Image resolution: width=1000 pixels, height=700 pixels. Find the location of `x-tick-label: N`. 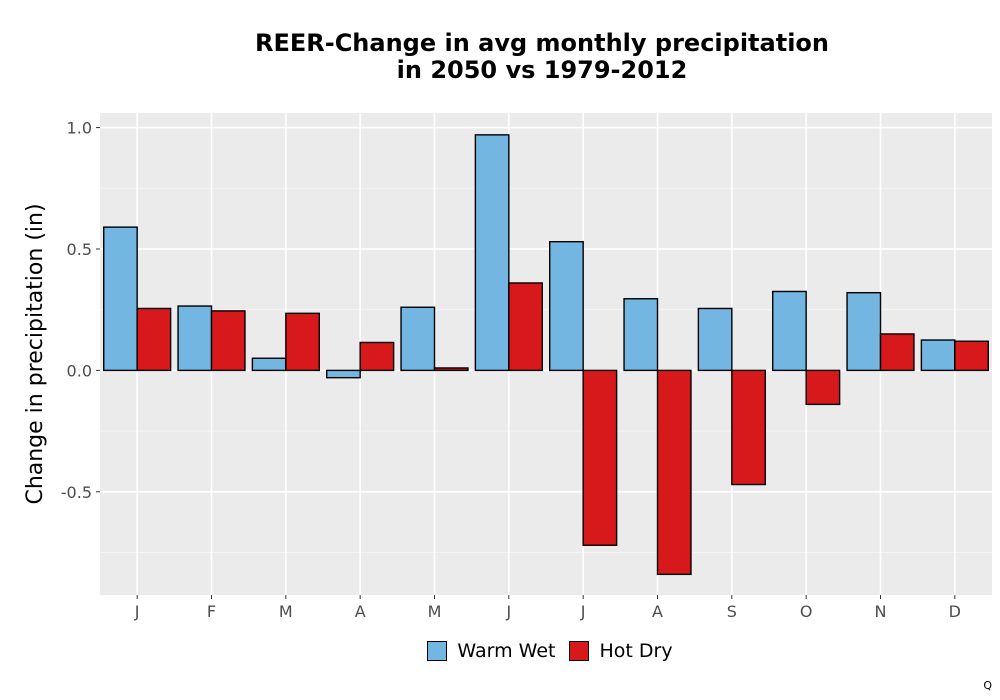

x-tick-label: N is located at coordinates (881, 611).